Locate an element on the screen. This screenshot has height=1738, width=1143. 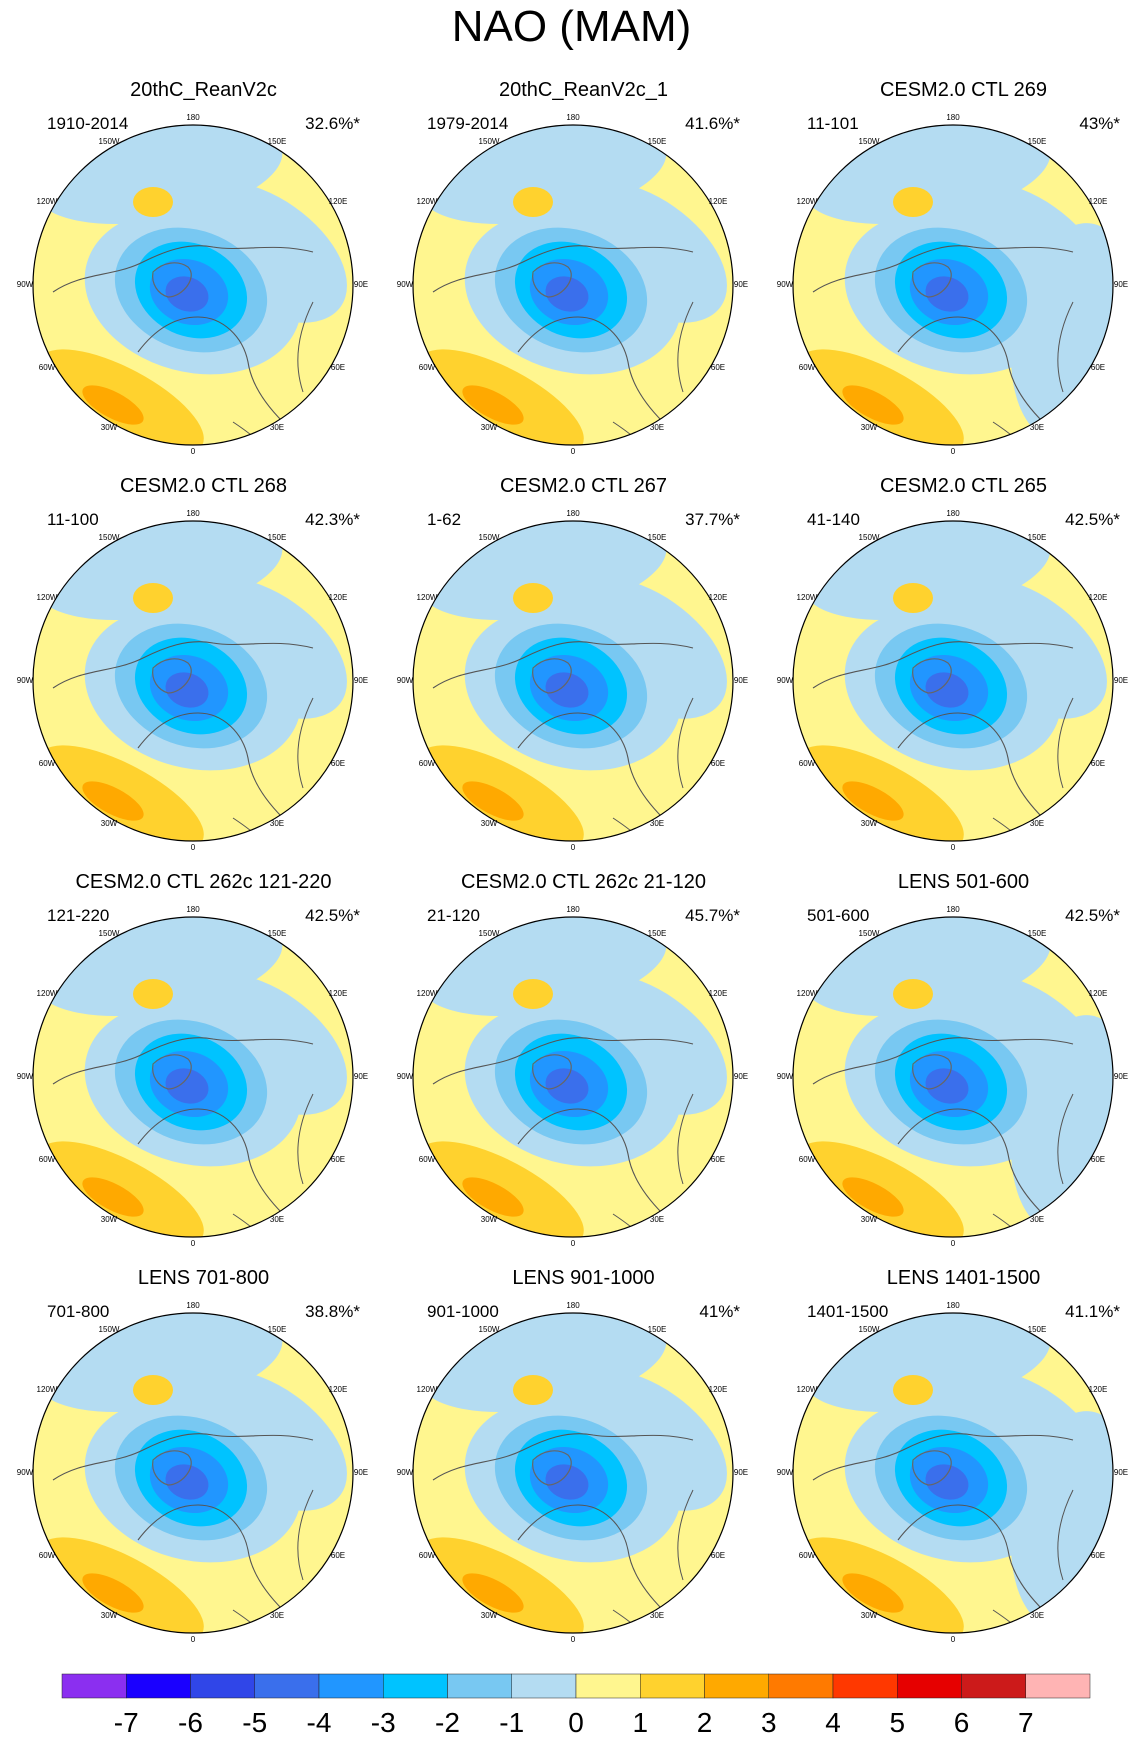
panel-title: 20thC_ReanV2c_1 is located at coordinates (583, 90).